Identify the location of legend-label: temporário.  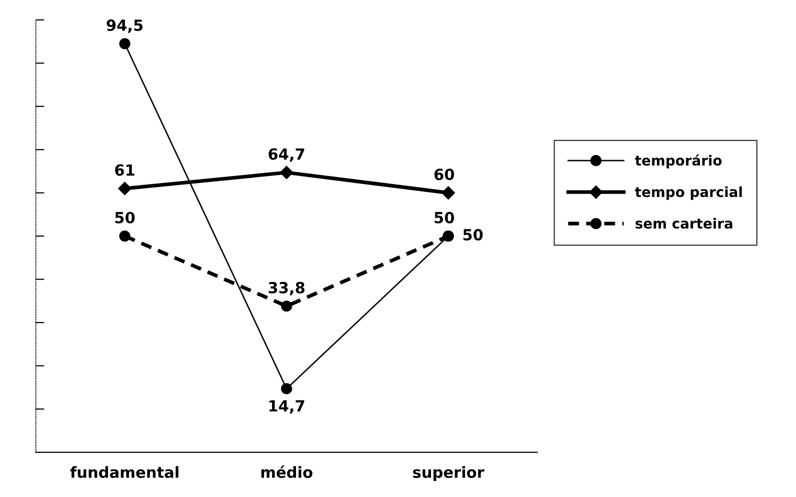
(678, 161).